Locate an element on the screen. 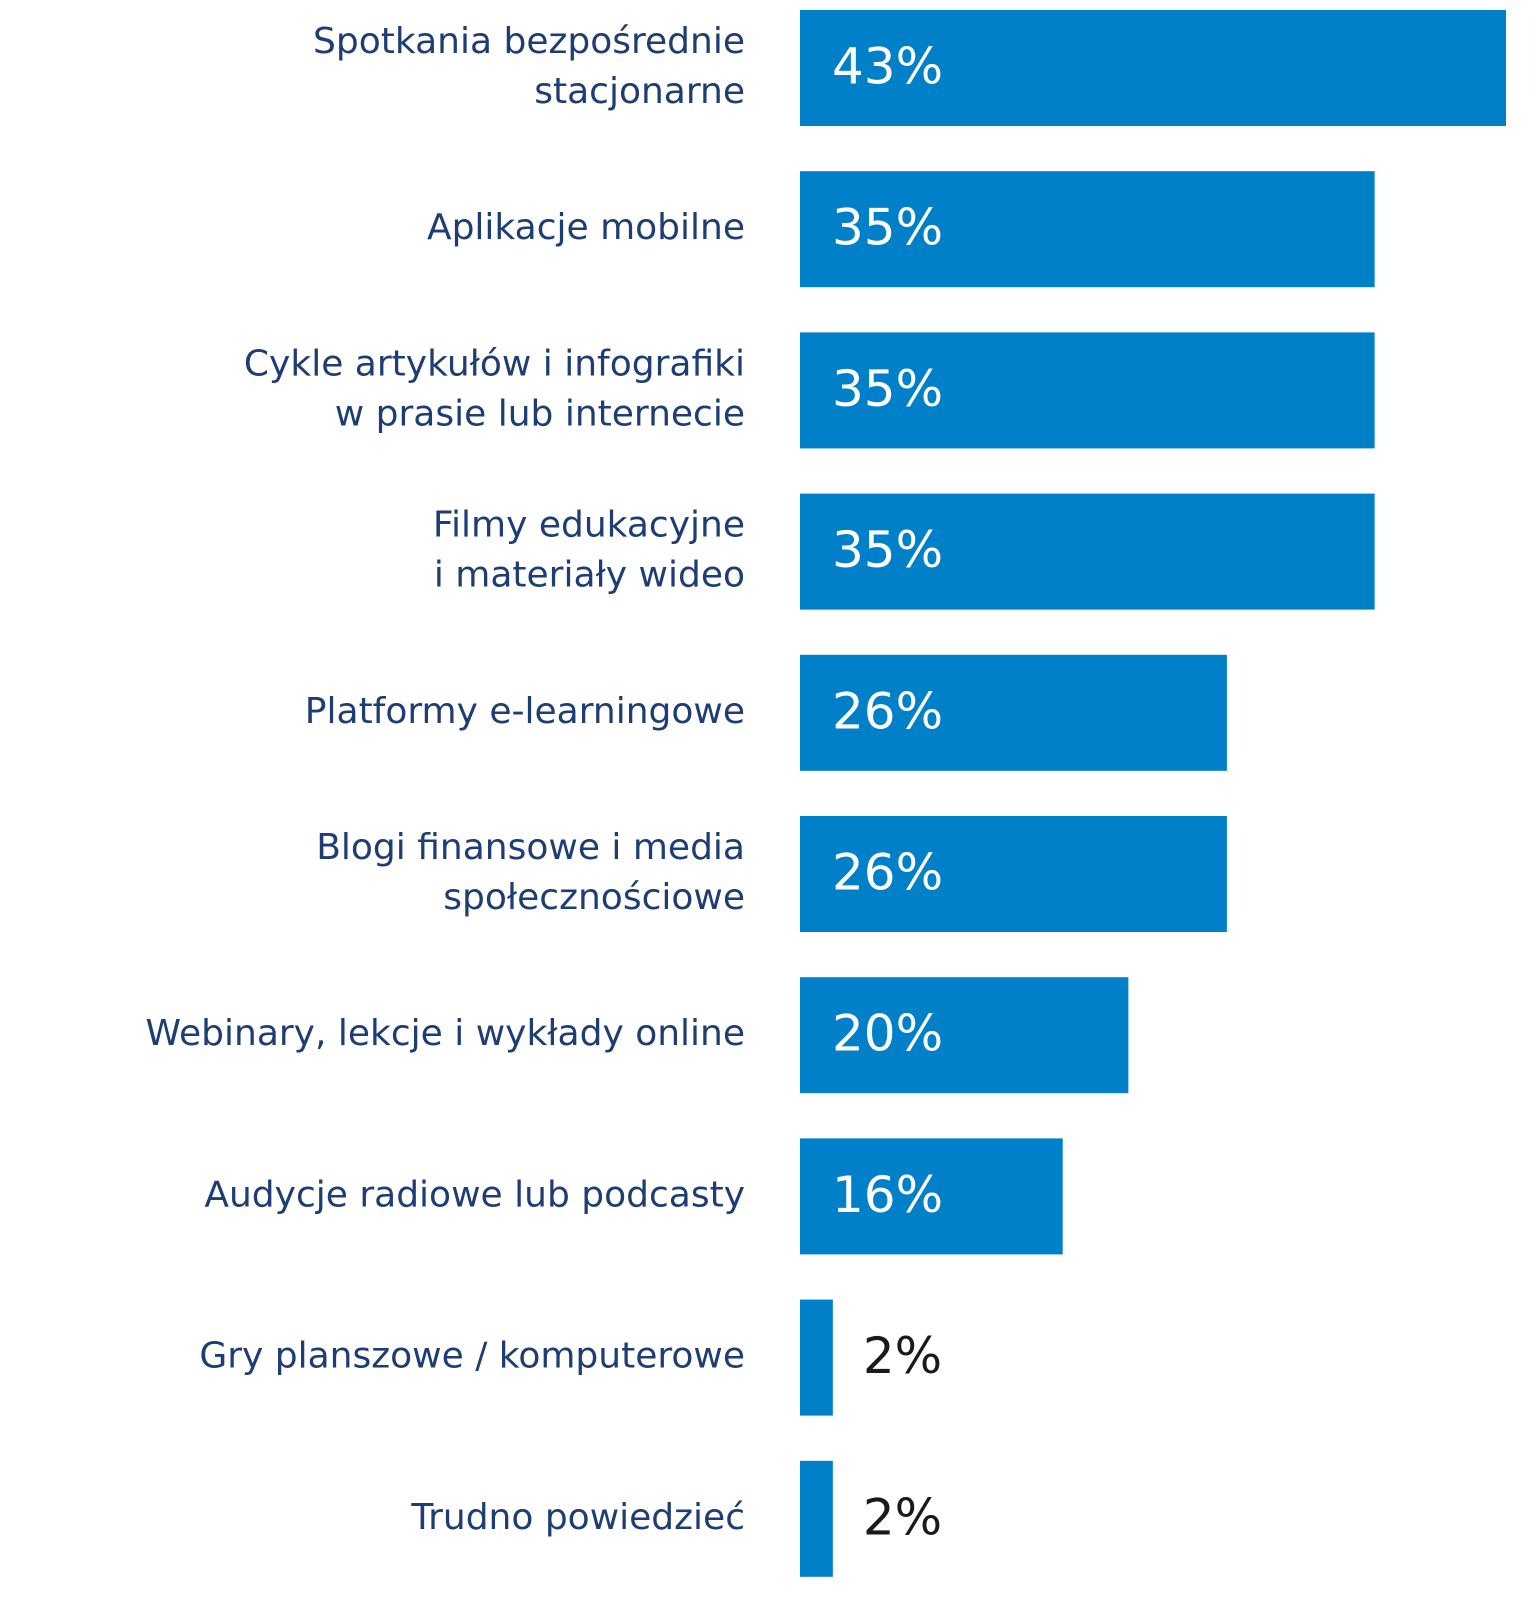 The image size is (1536, 1599). category-label: Audycje radiowe lub podcasty is located at coordinates (474, 1194).